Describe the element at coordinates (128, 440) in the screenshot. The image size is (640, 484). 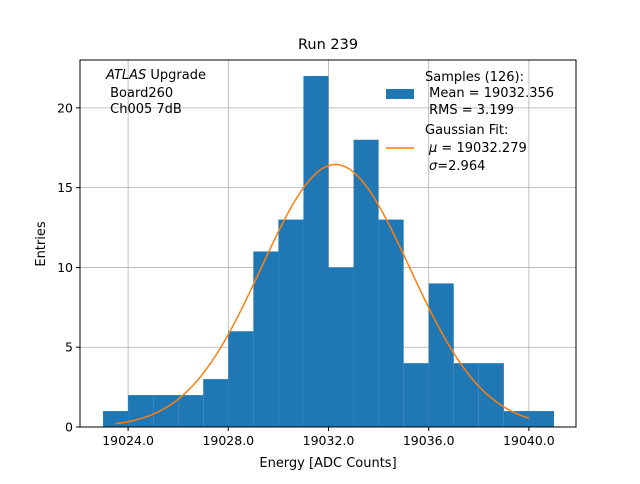
I see `x-tick-label: 19024.0` at that location.